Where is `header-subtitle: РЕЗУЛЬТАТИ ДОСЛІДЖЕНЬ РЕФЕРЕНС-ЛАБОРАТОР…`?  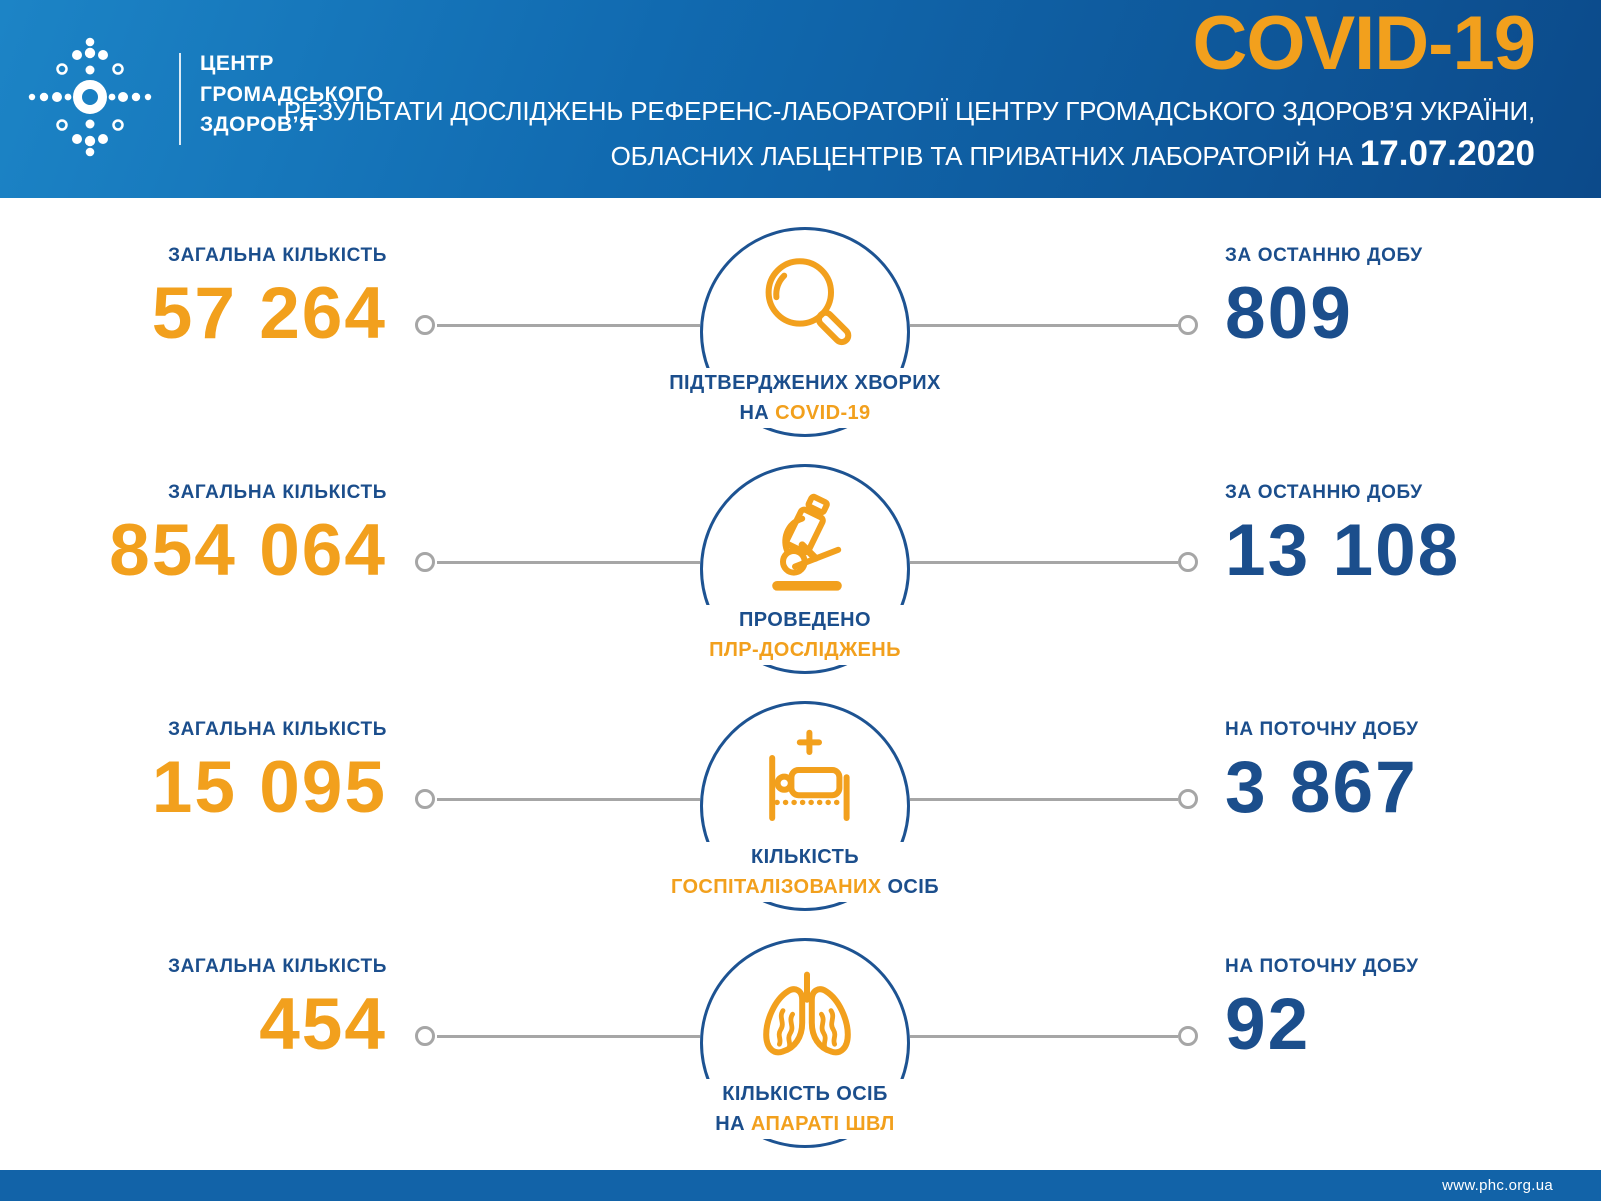
header-subtitle: РЕЗУЛЬТАТИ ДОСЛІДЖЕНЬ РЕФЕРЕНС-ЛАБОРАТОР… is located at coordinates (909, 133).